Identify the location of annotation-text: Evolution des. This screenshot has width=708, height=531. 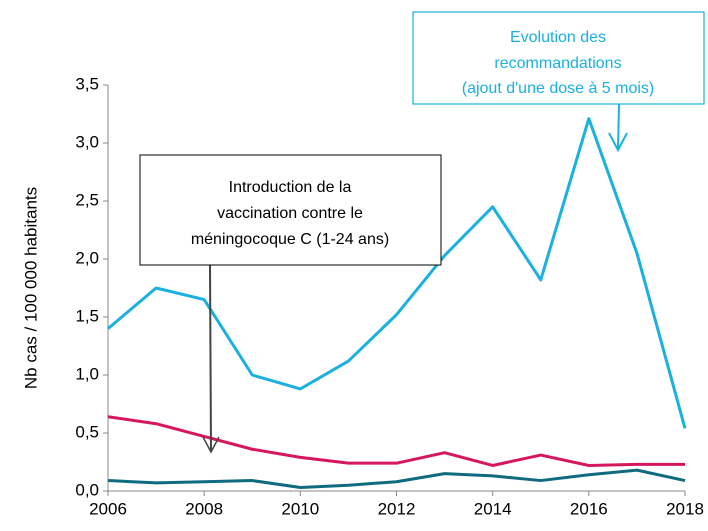
(558, 37).